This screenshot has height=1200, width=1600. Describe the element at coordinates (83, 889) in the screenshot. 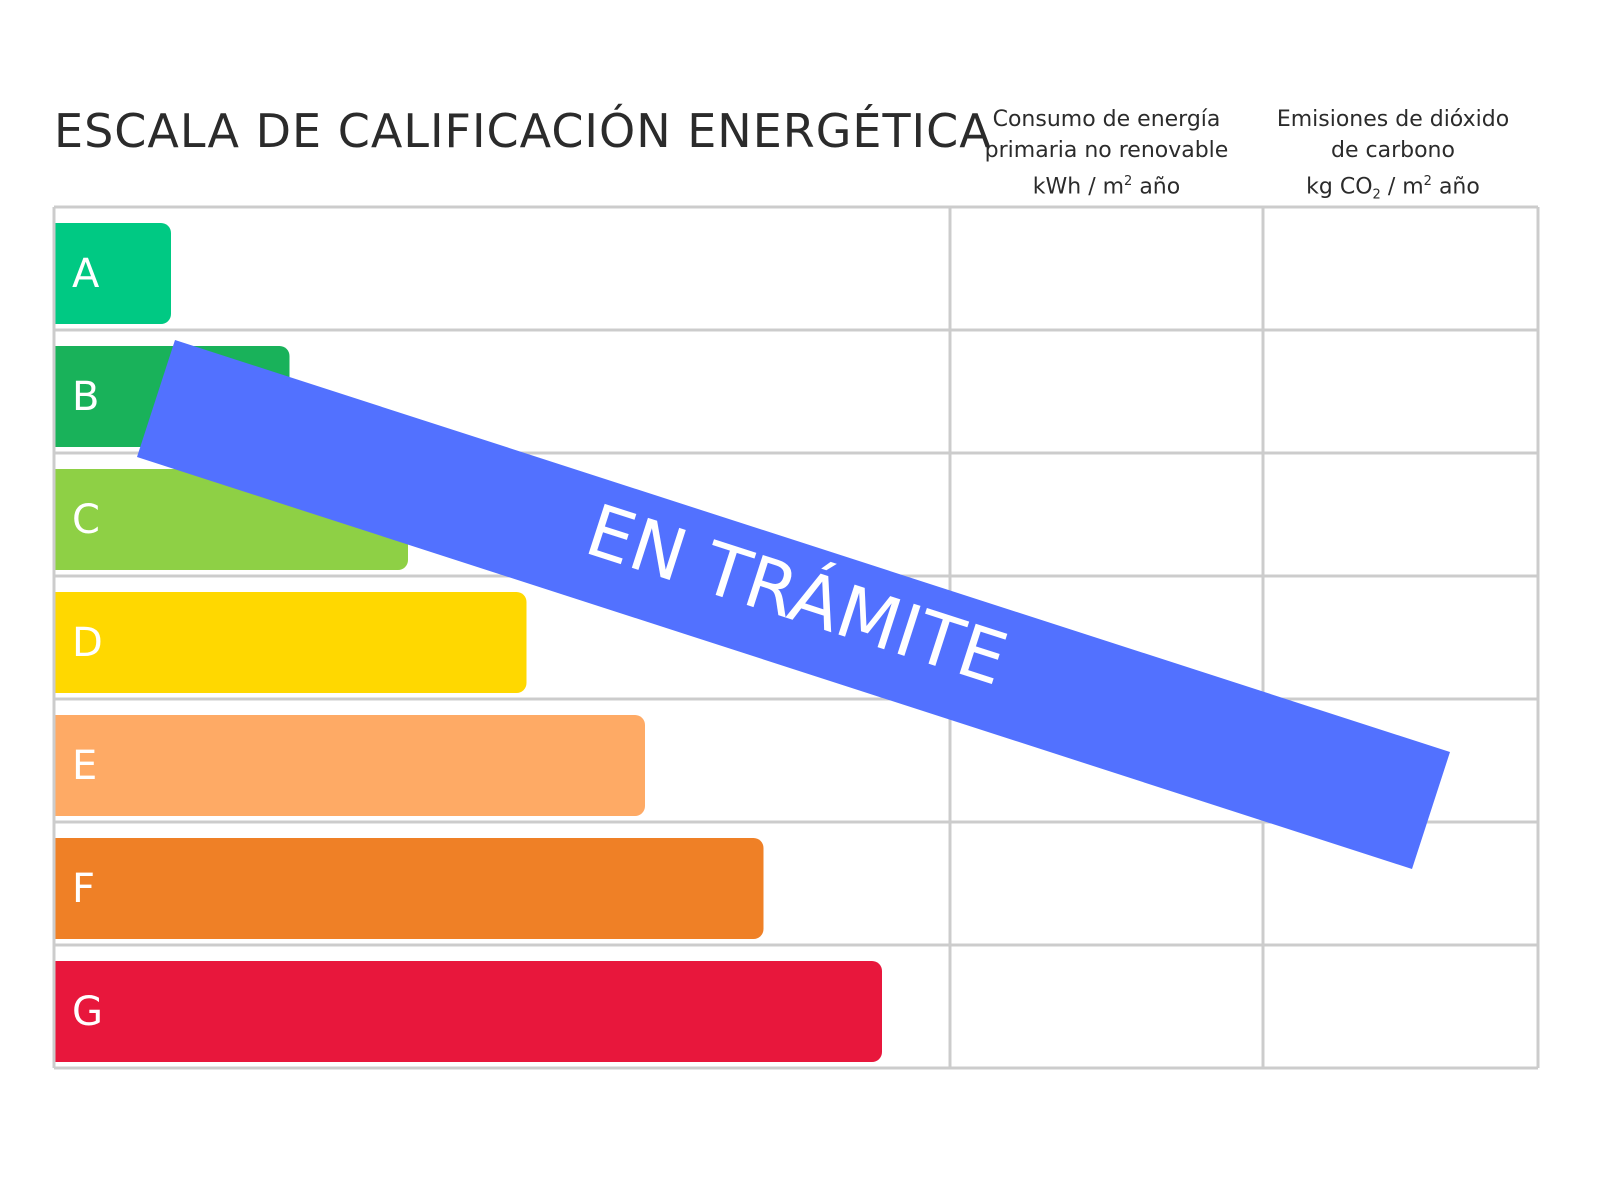

I see `rating-label-f: F` at that location.